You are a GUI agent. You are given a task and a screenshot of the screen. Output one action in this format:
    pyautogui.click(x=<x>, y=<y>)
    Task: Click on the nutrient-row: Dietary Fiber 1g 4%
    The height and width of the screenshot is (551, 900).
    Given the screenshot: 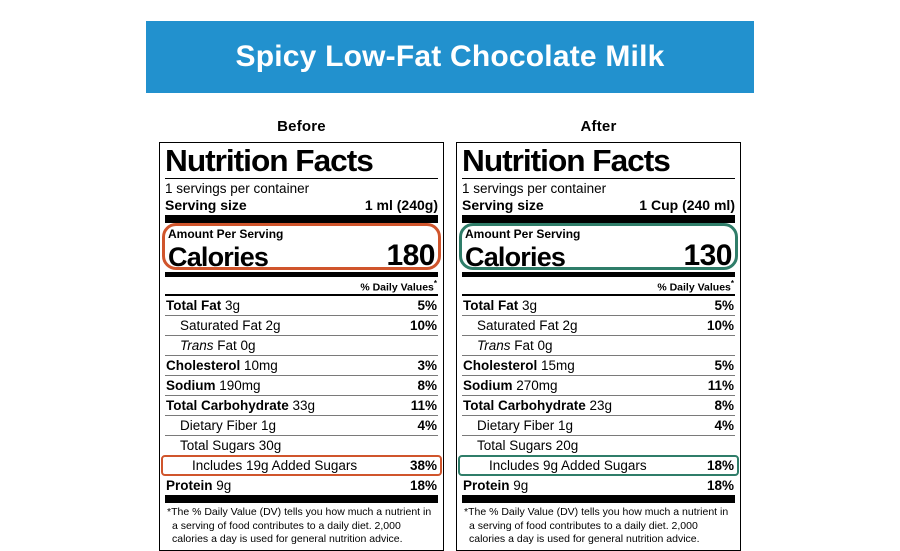 What is the action you would take?
    pyautogui.click(x=301, y=425)
    